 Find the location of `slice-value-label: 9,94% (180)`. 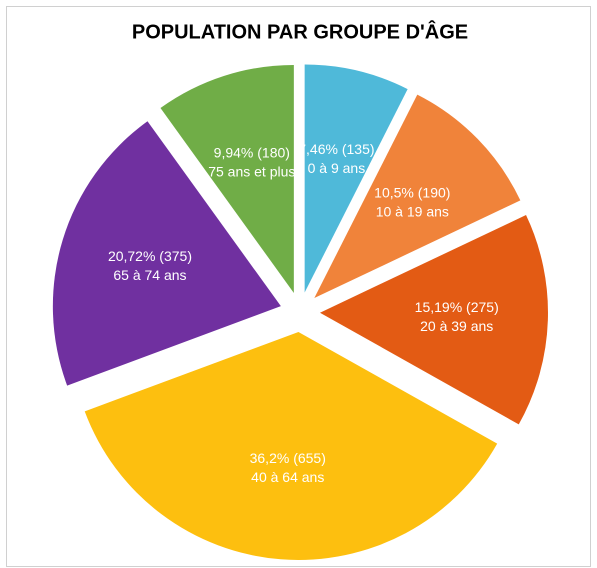

slice-value-label: 9,94% (180) is located at coordinates (252, 152).